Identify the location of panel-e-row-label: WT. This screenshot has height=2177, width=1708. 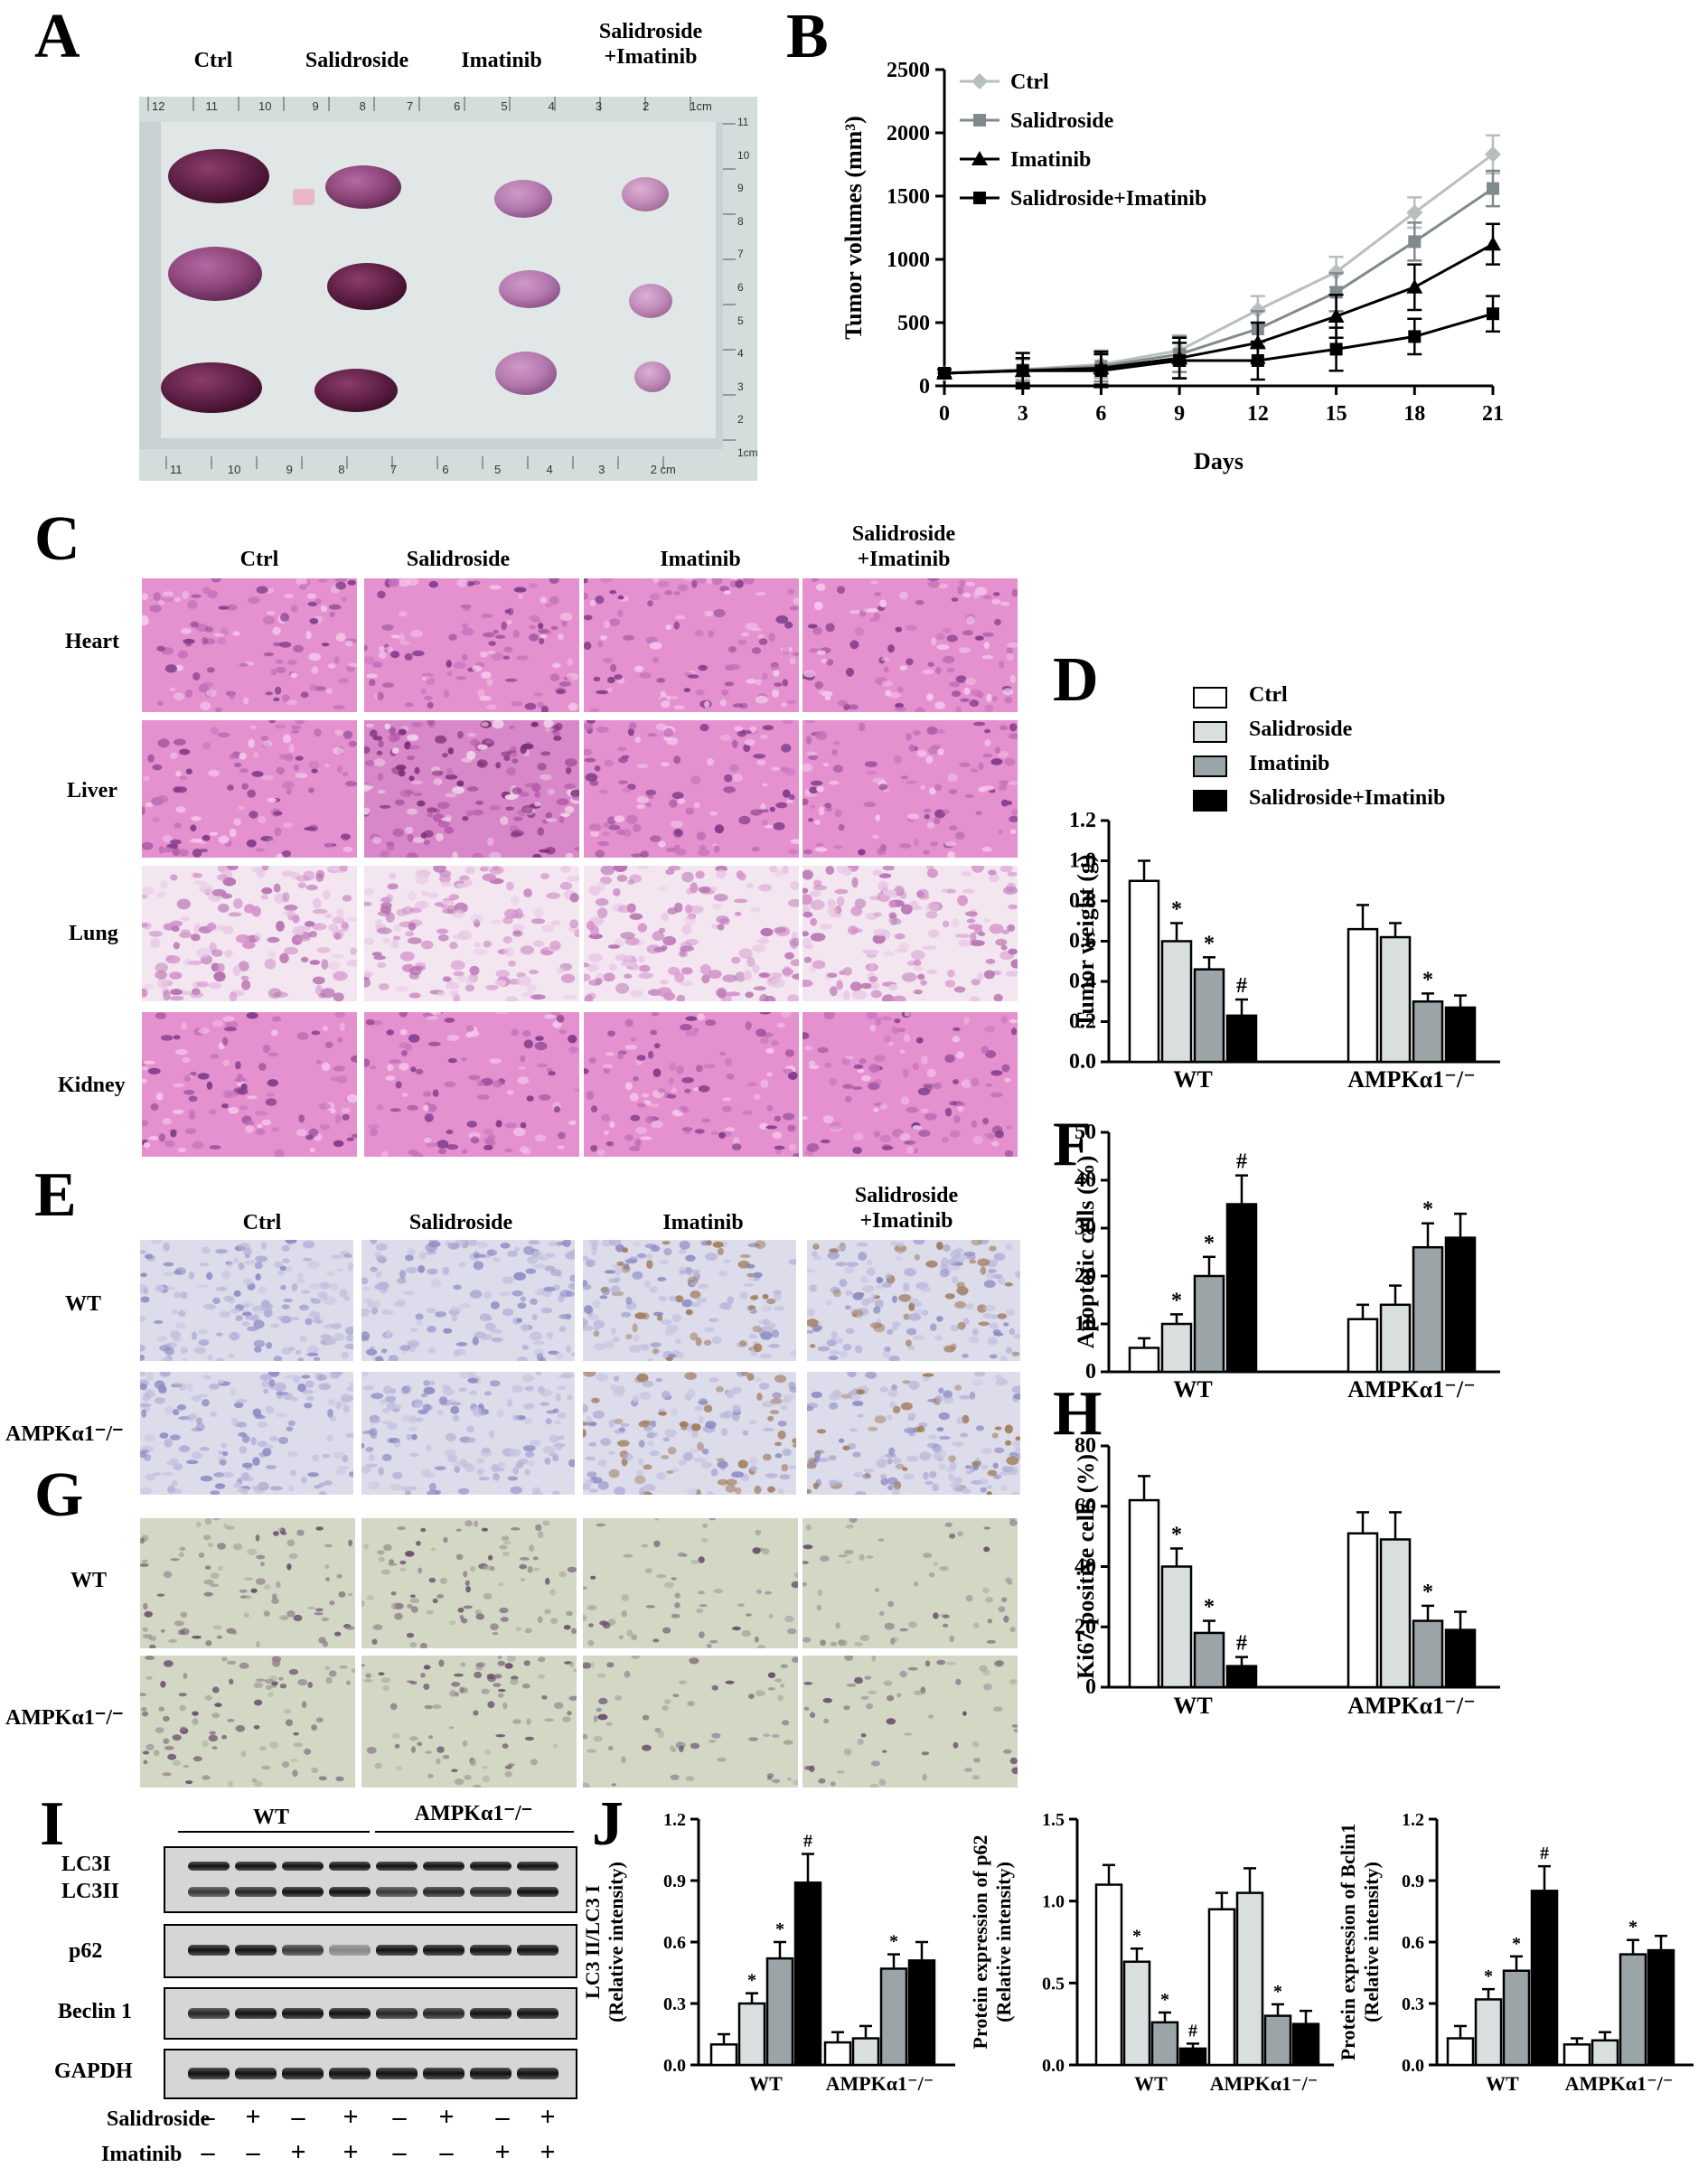
(83, 1304).